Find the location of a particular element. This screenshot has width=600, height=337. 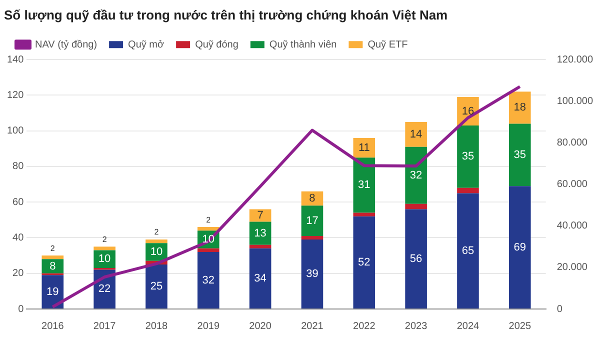

data-label: 22 is located at coordinates (104, 289).